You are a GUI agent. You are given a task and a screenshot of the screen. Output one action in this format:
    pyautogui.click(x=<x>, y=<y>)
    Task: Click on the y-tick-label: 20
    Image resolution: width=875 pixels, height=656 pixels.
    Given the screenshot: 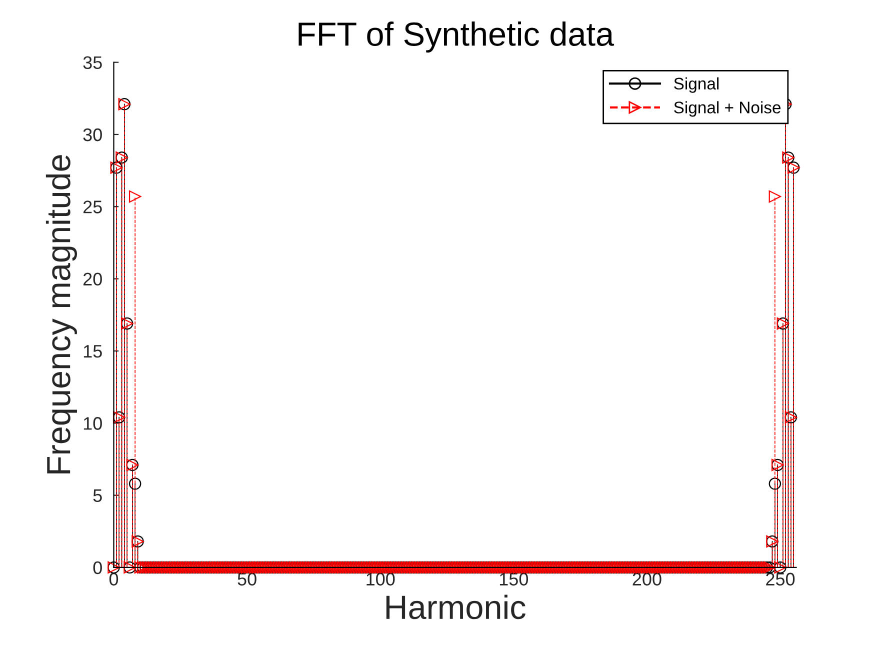 What is the action you would take?
    pyautogui.click(x=92, y=279)
    